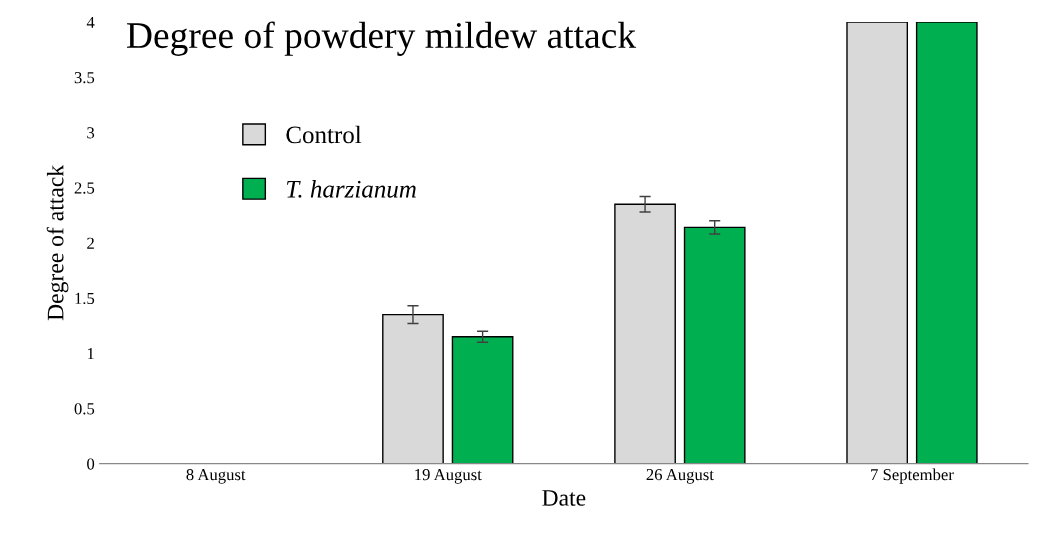 The image size is (1049, 552). Describe the element at coordinates (84, 409) in the screenshot. I see `y-tick-label: 0.5` at that location.